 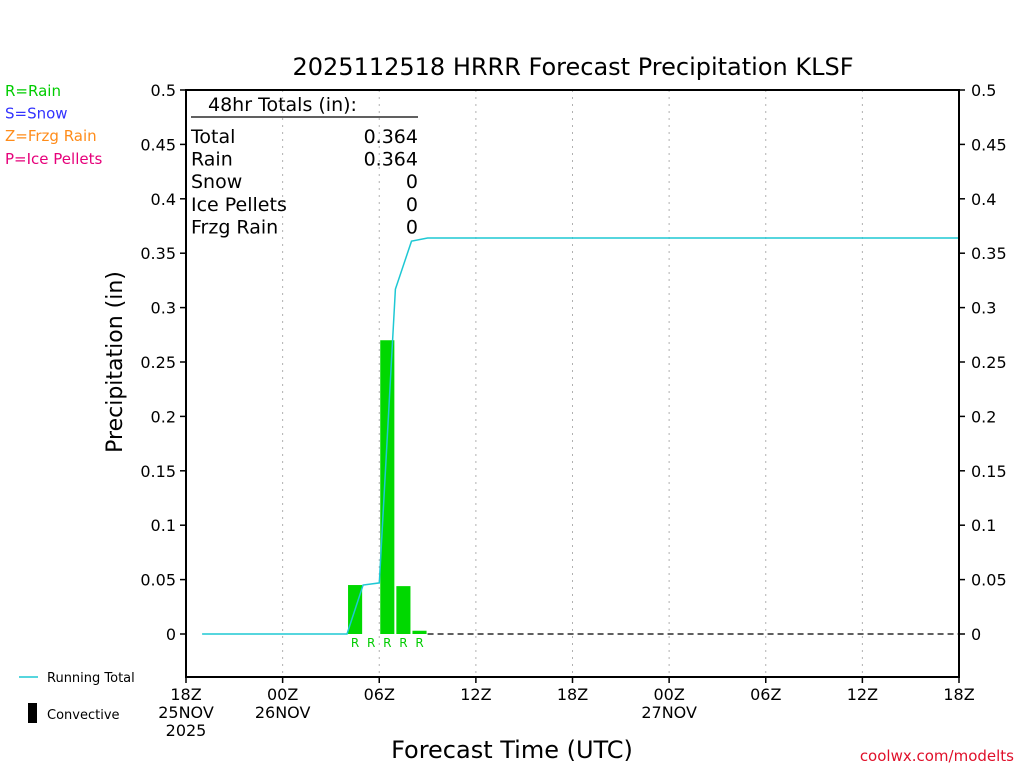 I want to click on x-tick-label-4-0: 18Z, so click(x=572, y=694).